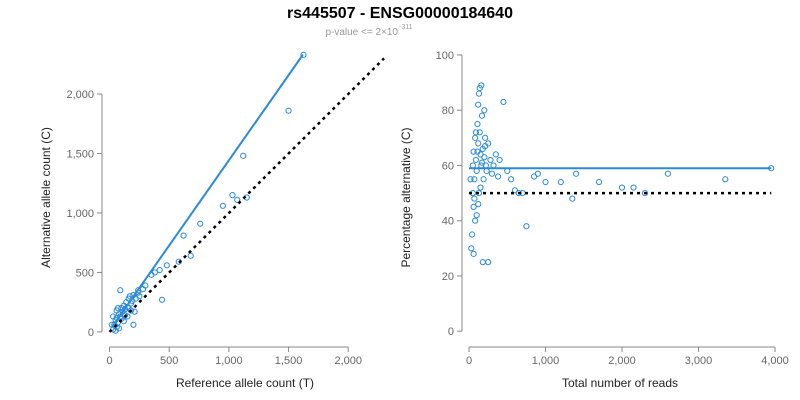 The width and height of the screenshot is (800, 400). Describe the element at coordinates (361, 32) in the screenshot. I see `chart-subtitle: p-value <= 2×10` at that location.